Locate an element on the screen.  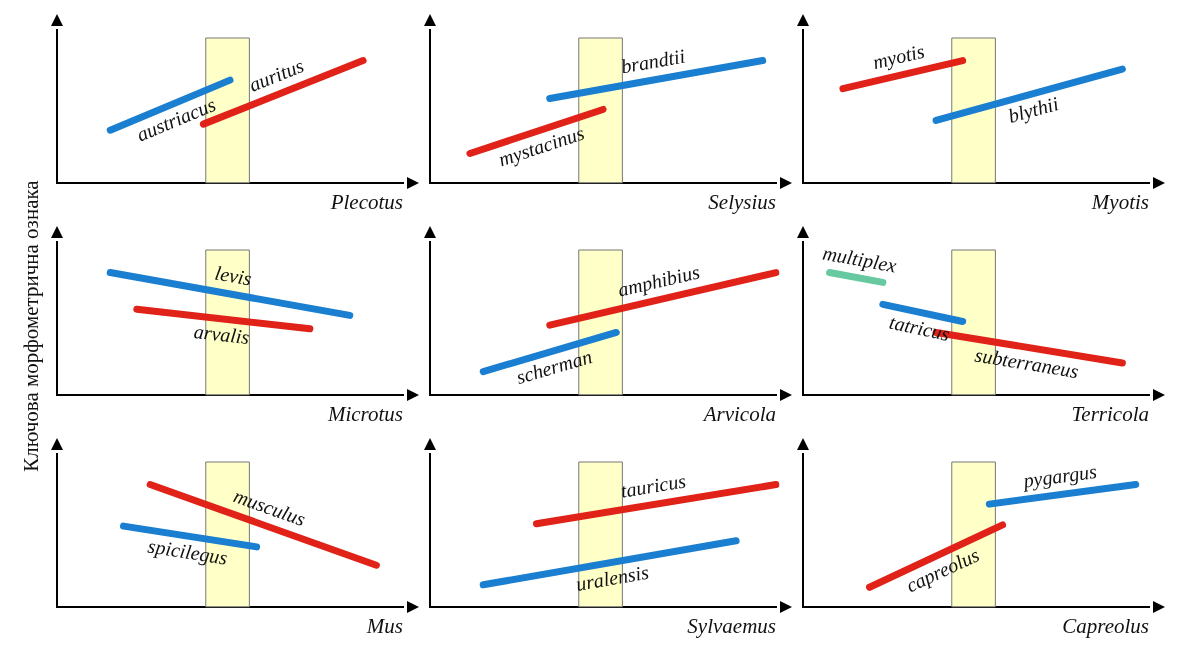
text: myotis is located at coordinates (898, 57).